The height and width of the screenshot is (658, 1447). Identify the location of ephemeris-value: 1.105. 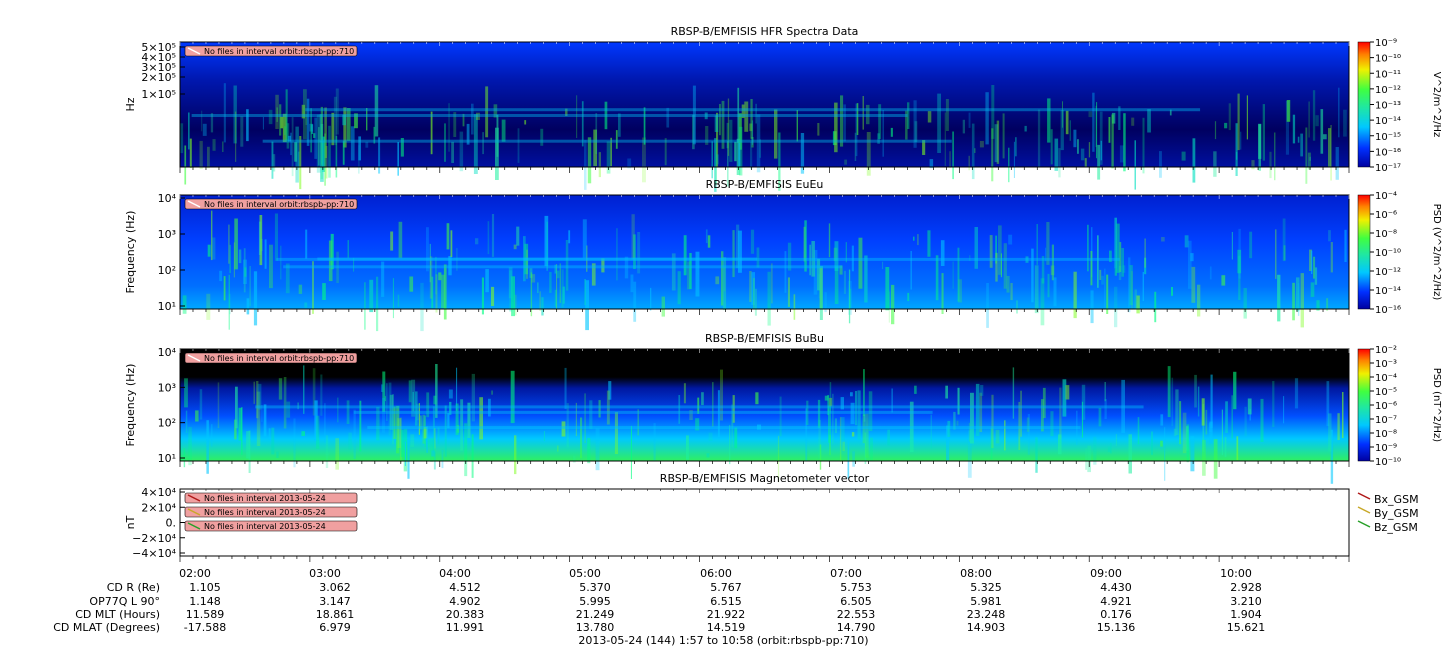
(205, 587).